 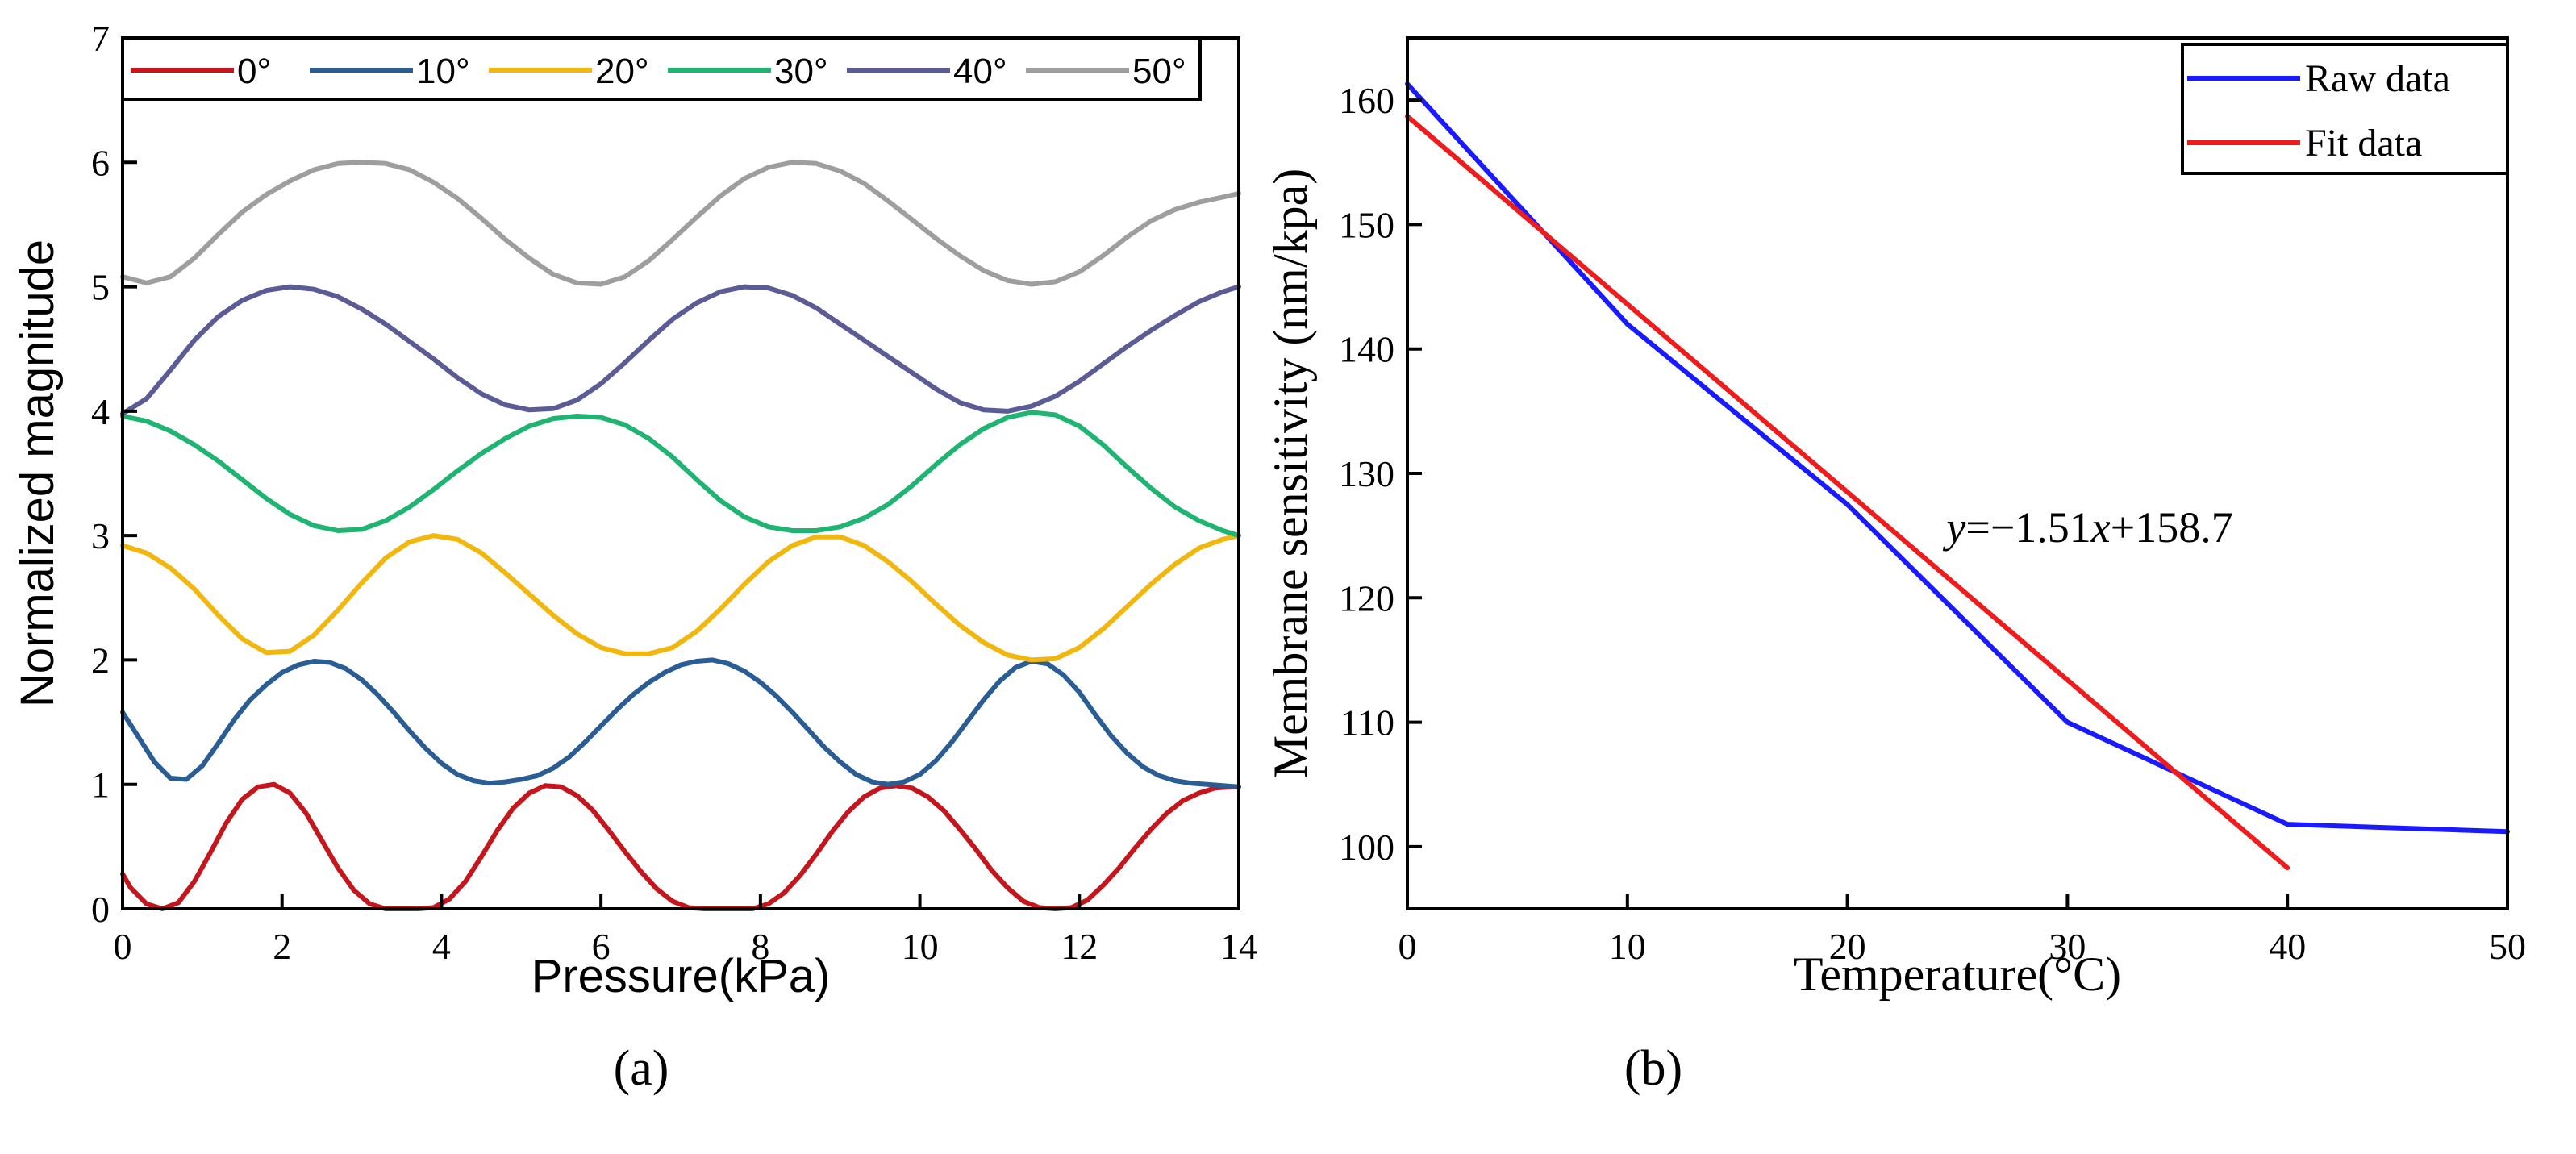 What do you see at coordinates (680, 598) in the screenshot?
I see `series-line-20deg` at bounding box center [680, 598].